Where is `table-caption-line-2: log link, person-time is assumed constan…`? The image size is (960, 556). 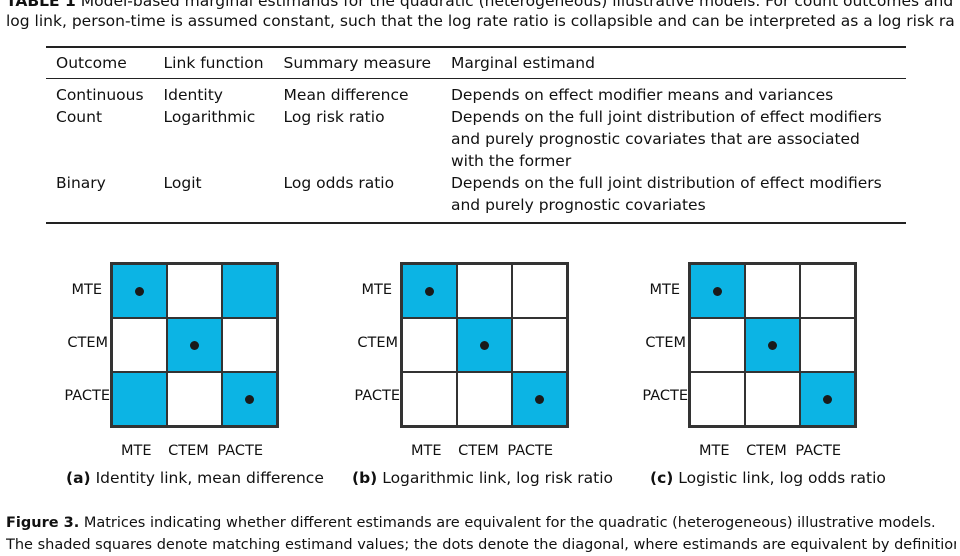 table-caption-line-2: log link, person-time is assumed constan… is located at coordinates (480, 21).